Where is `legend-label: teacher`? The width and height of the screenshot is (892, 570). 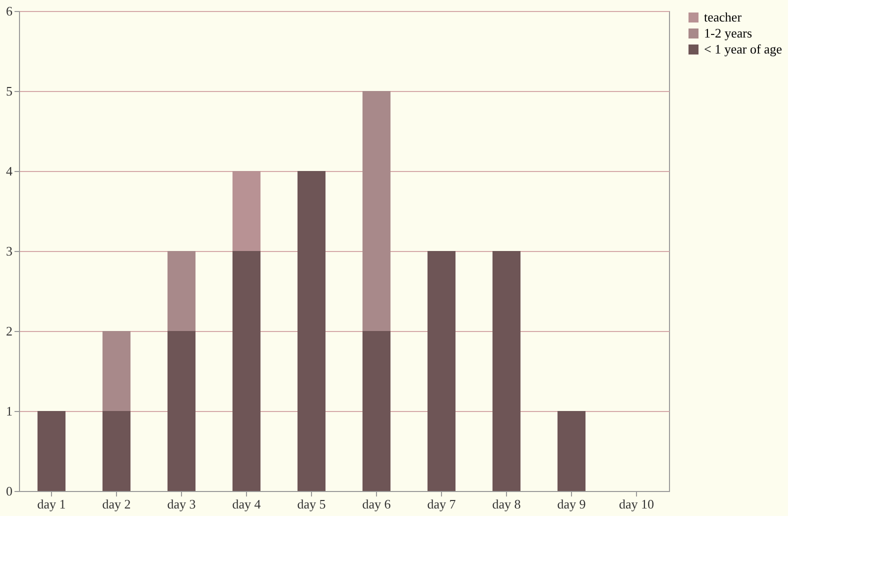 legend-label: teacher is located at coordinates (723, 17).